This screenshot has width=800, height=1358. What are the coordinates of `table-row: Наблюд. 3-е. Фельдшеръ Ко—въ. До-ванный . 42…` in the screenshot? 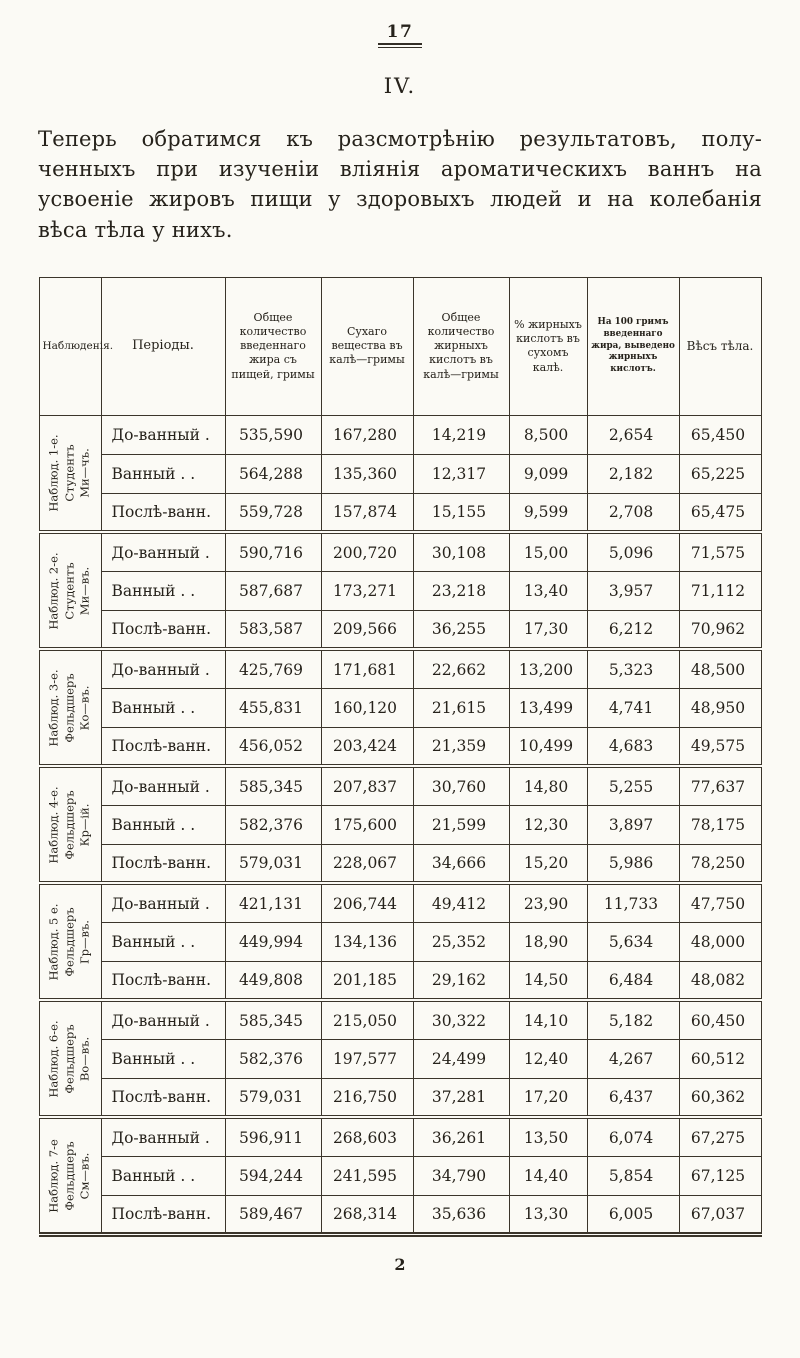 It's located at (400, 707).